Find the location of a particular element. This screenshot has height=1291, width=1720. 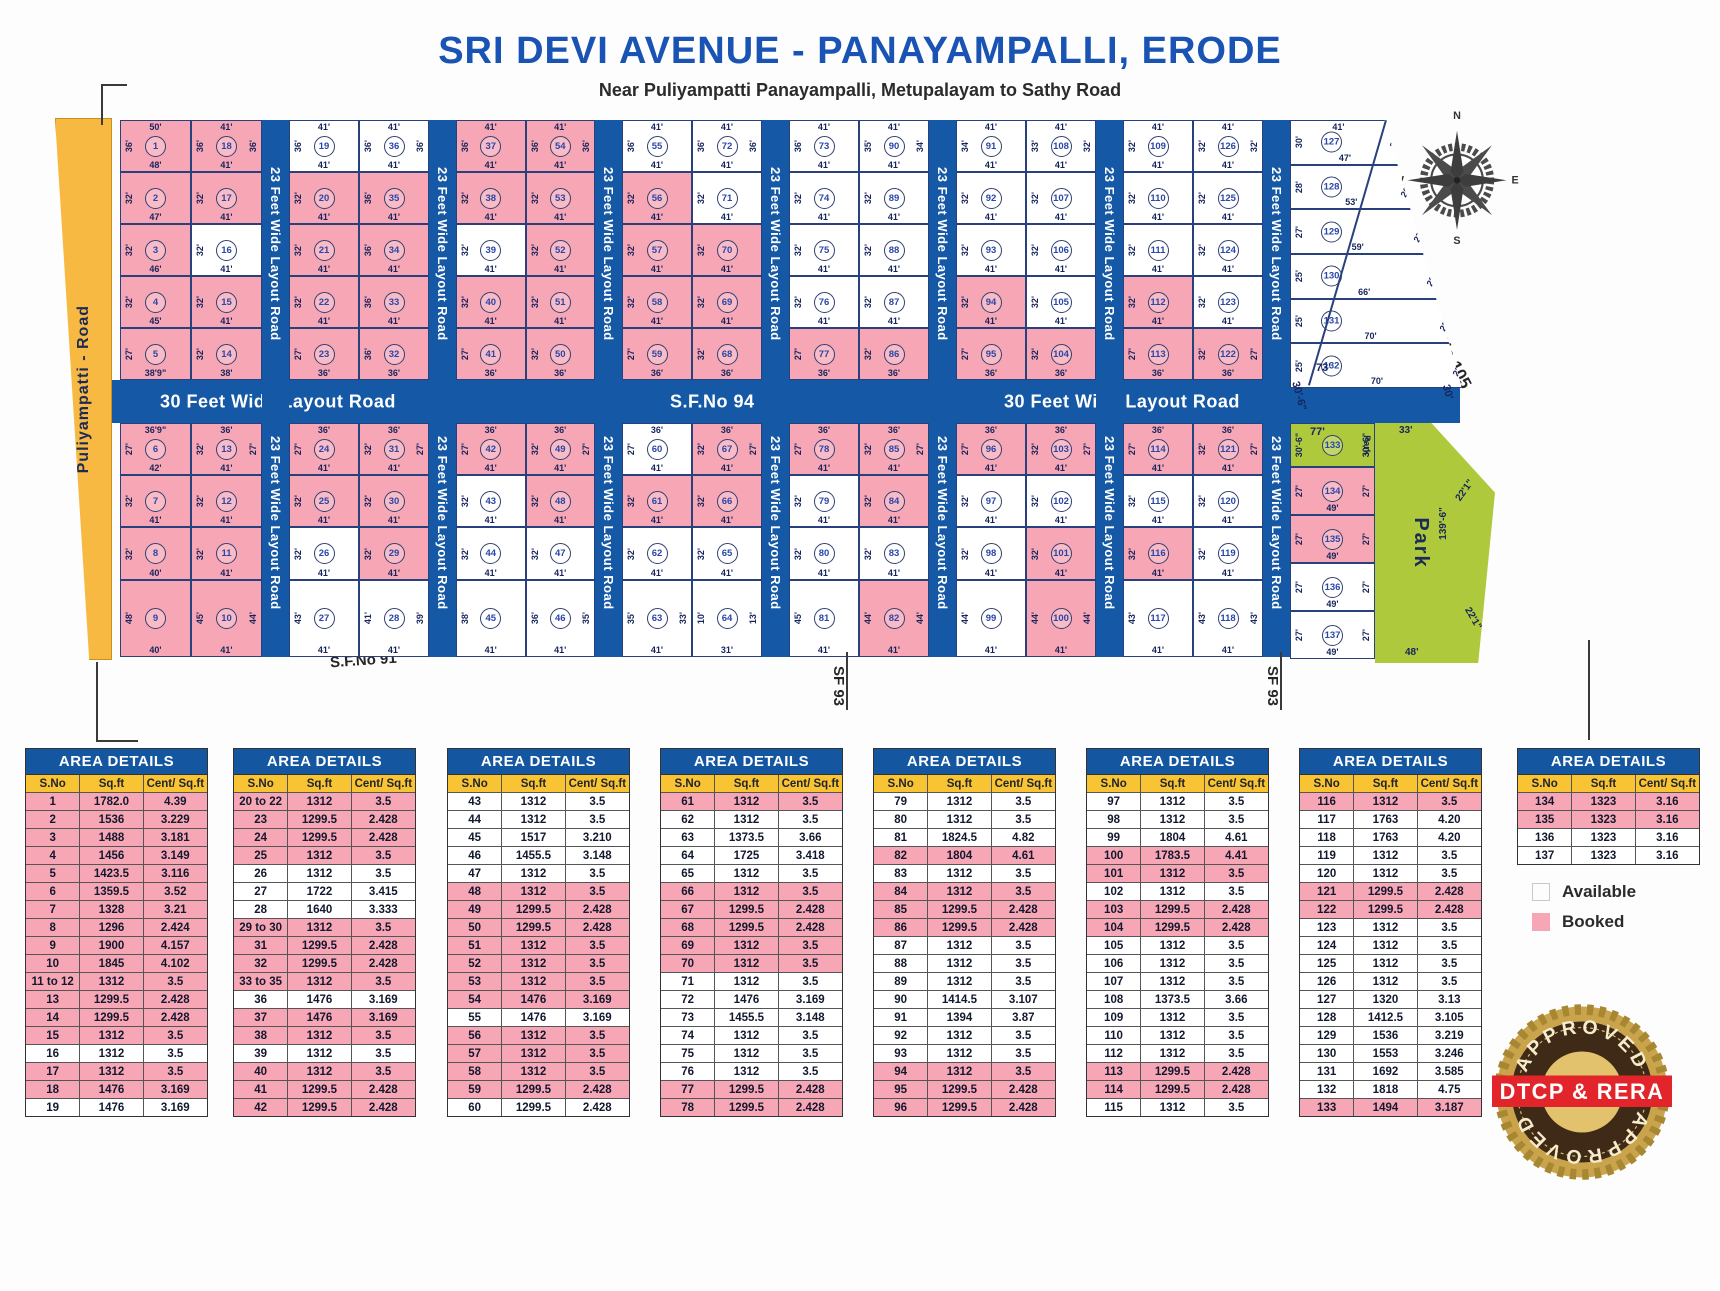

plot-cent: 3.210 is located at coordinates (597, 837).